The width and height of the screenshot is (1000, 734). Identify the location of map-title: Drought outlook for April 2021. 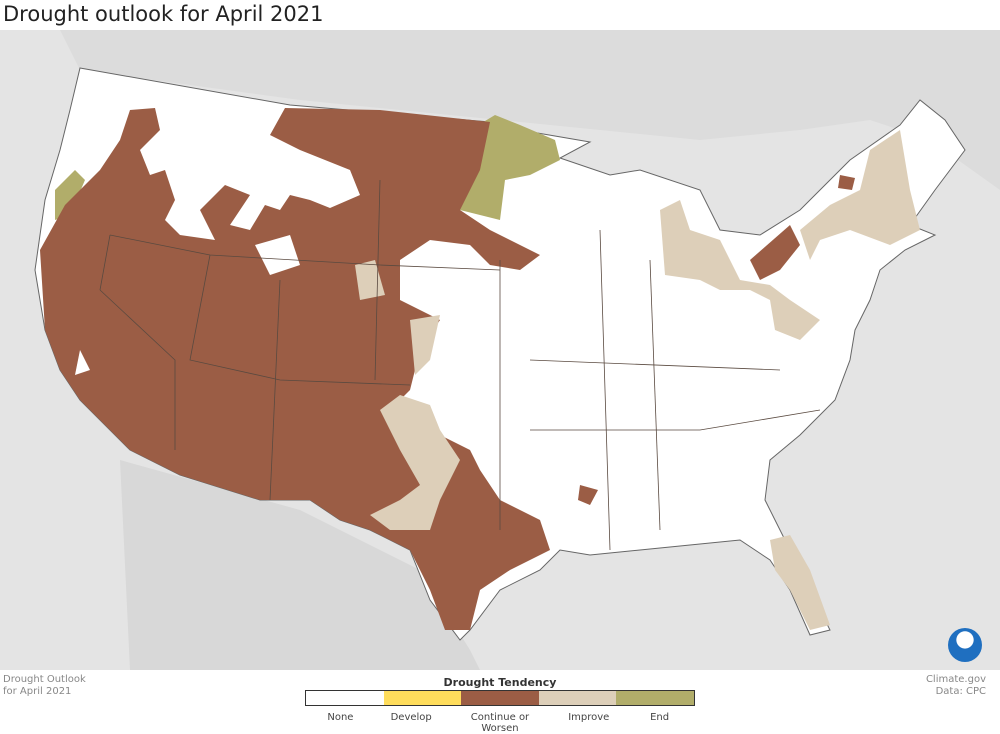
(163, 14).